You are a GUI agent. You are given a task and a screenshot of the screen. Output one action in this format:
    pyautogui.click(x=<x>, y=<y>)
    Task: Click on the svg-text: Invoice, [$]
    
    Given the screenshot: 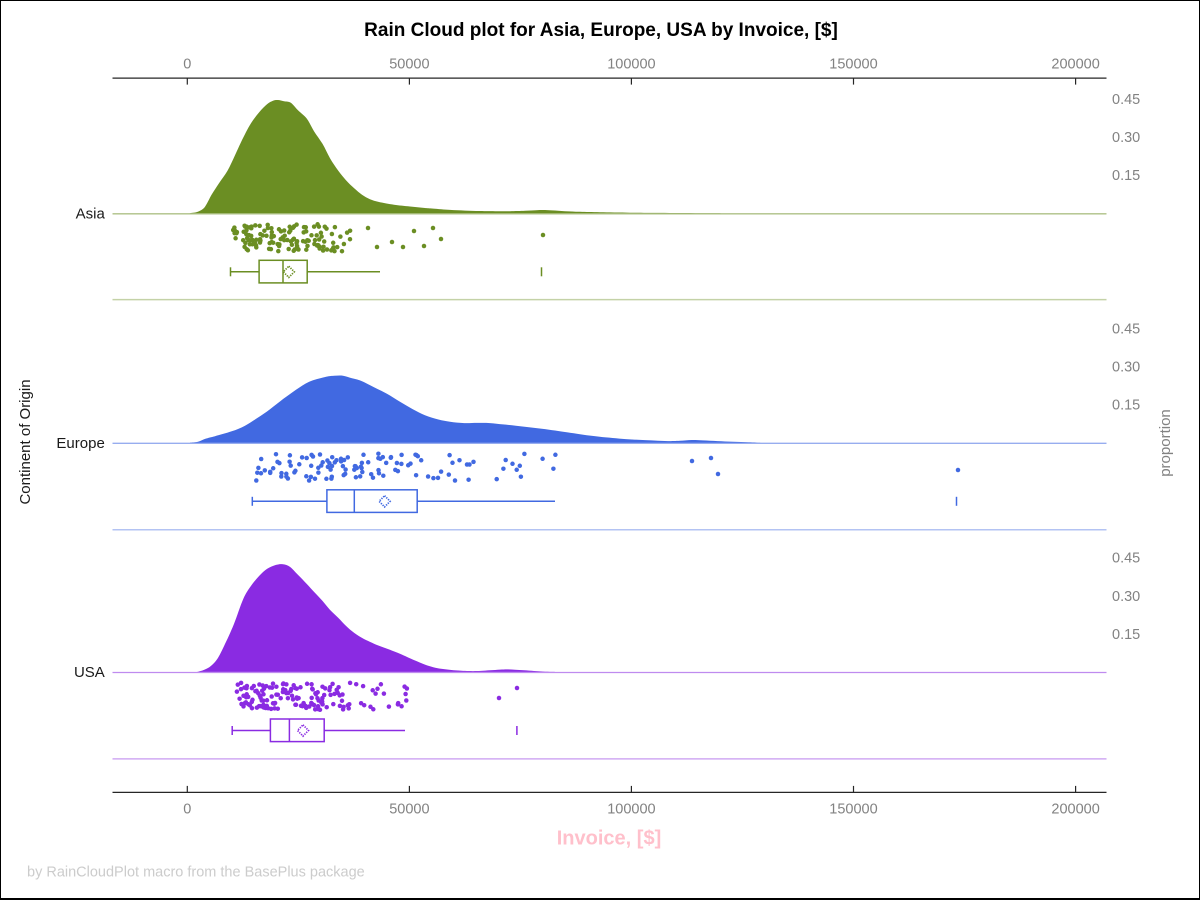 What is the action you would take?
    pyautogui.click(x=609, y=839)
    